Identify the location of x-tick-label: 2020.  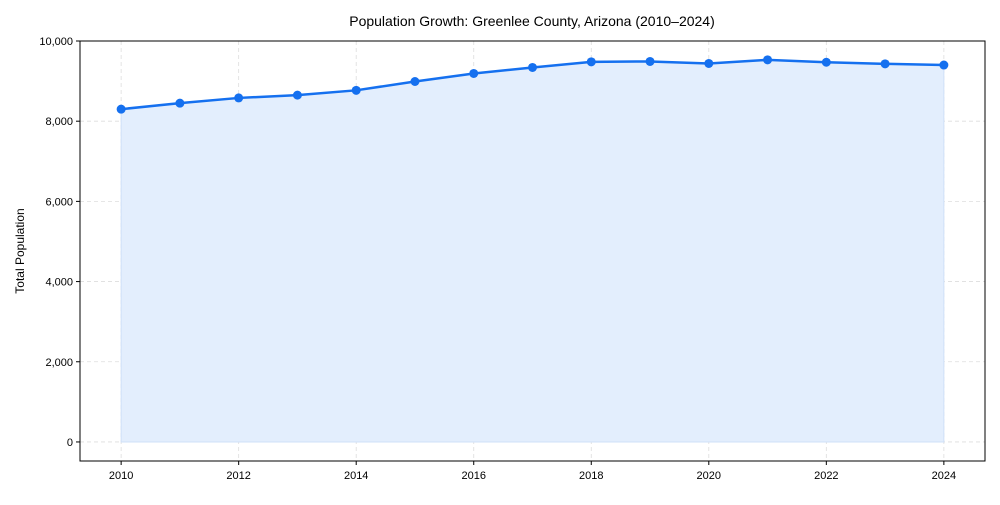
(709, 476).